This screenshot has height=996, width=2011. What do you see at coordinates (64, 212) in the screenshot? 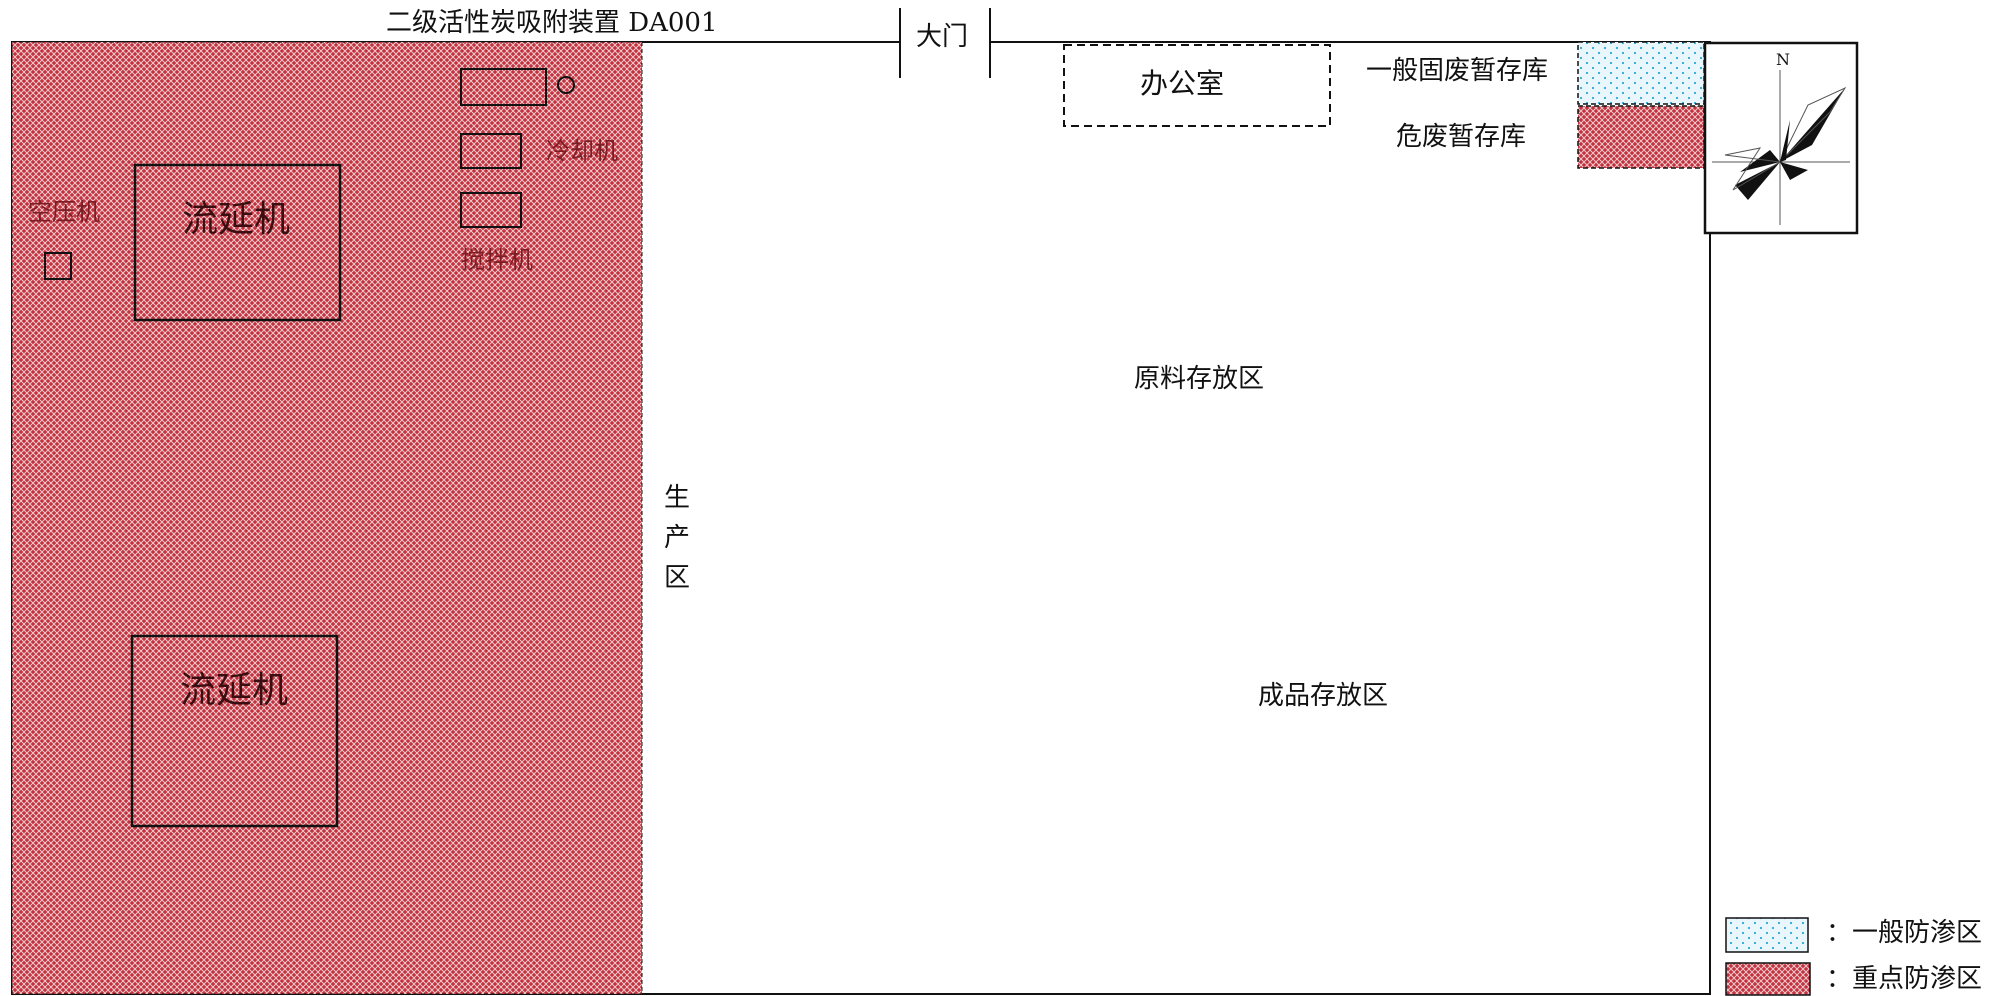
I see `air-compressor-label: 空压机` at bounding box center [64, 212].